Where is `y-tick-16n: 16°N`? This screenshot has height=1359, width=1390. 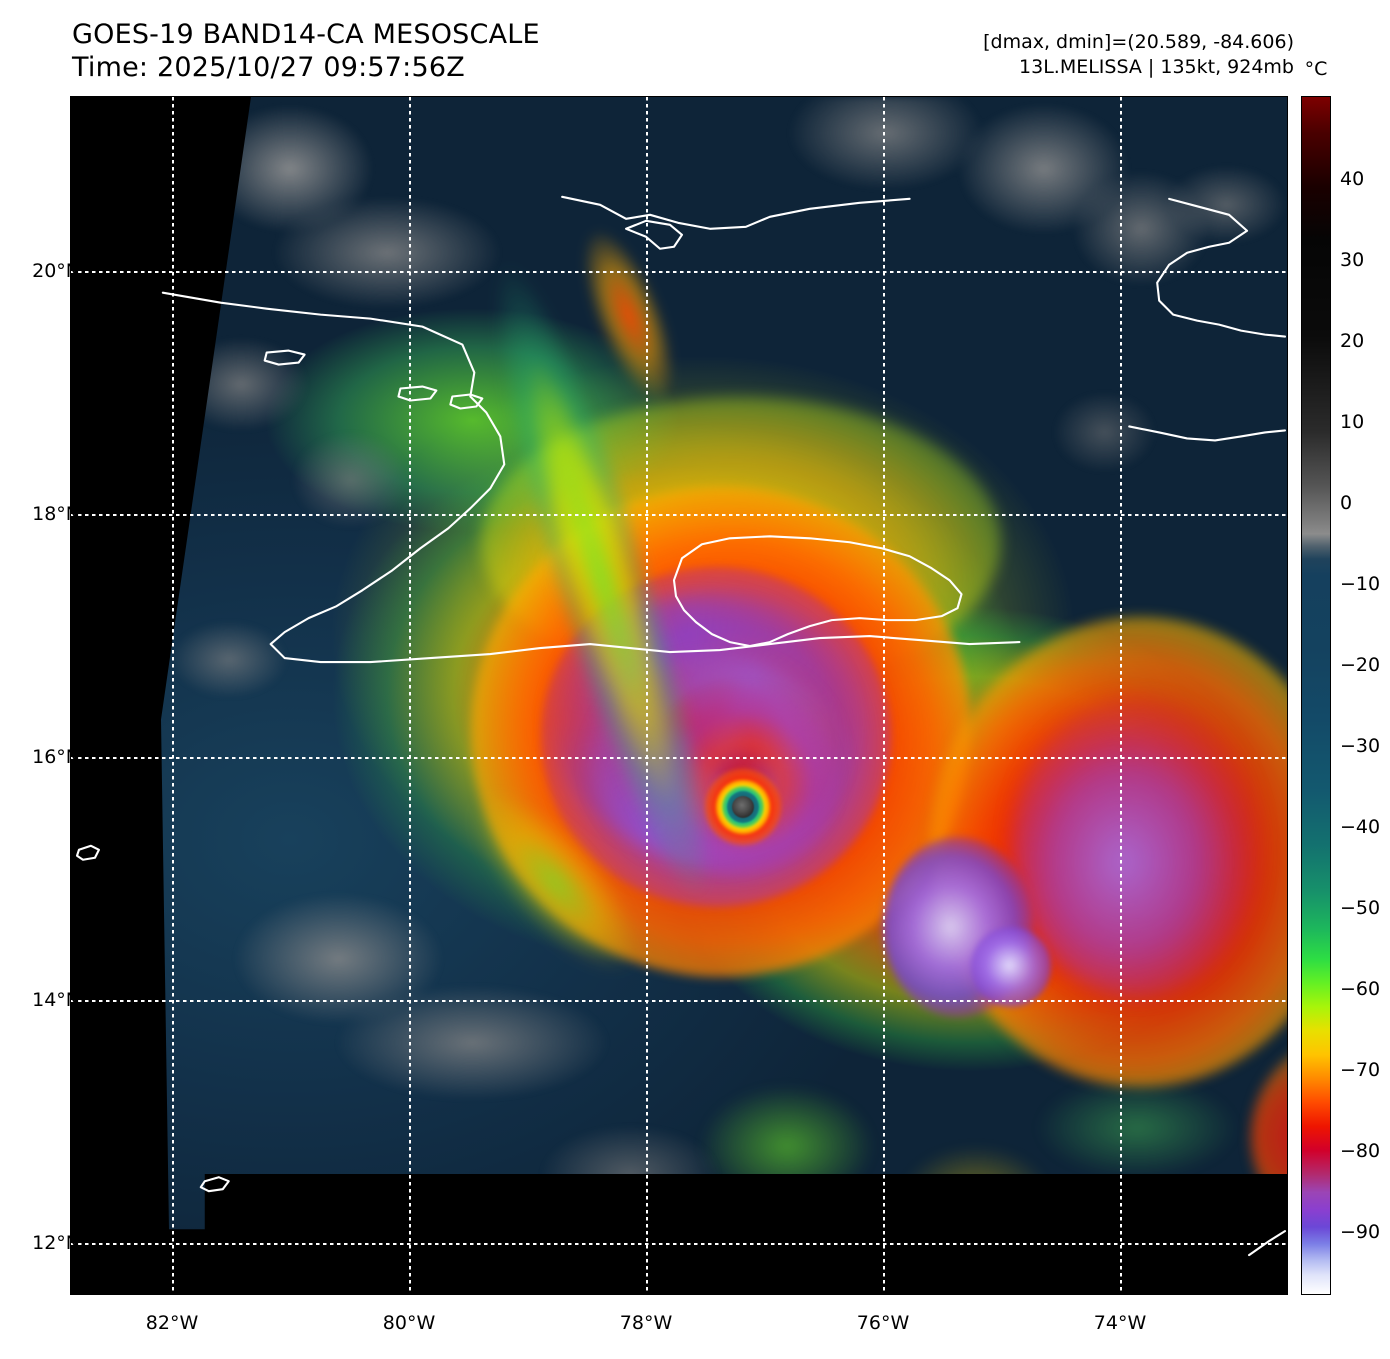 y-tick-16n: 16°N is located at coordinates (56, 757).